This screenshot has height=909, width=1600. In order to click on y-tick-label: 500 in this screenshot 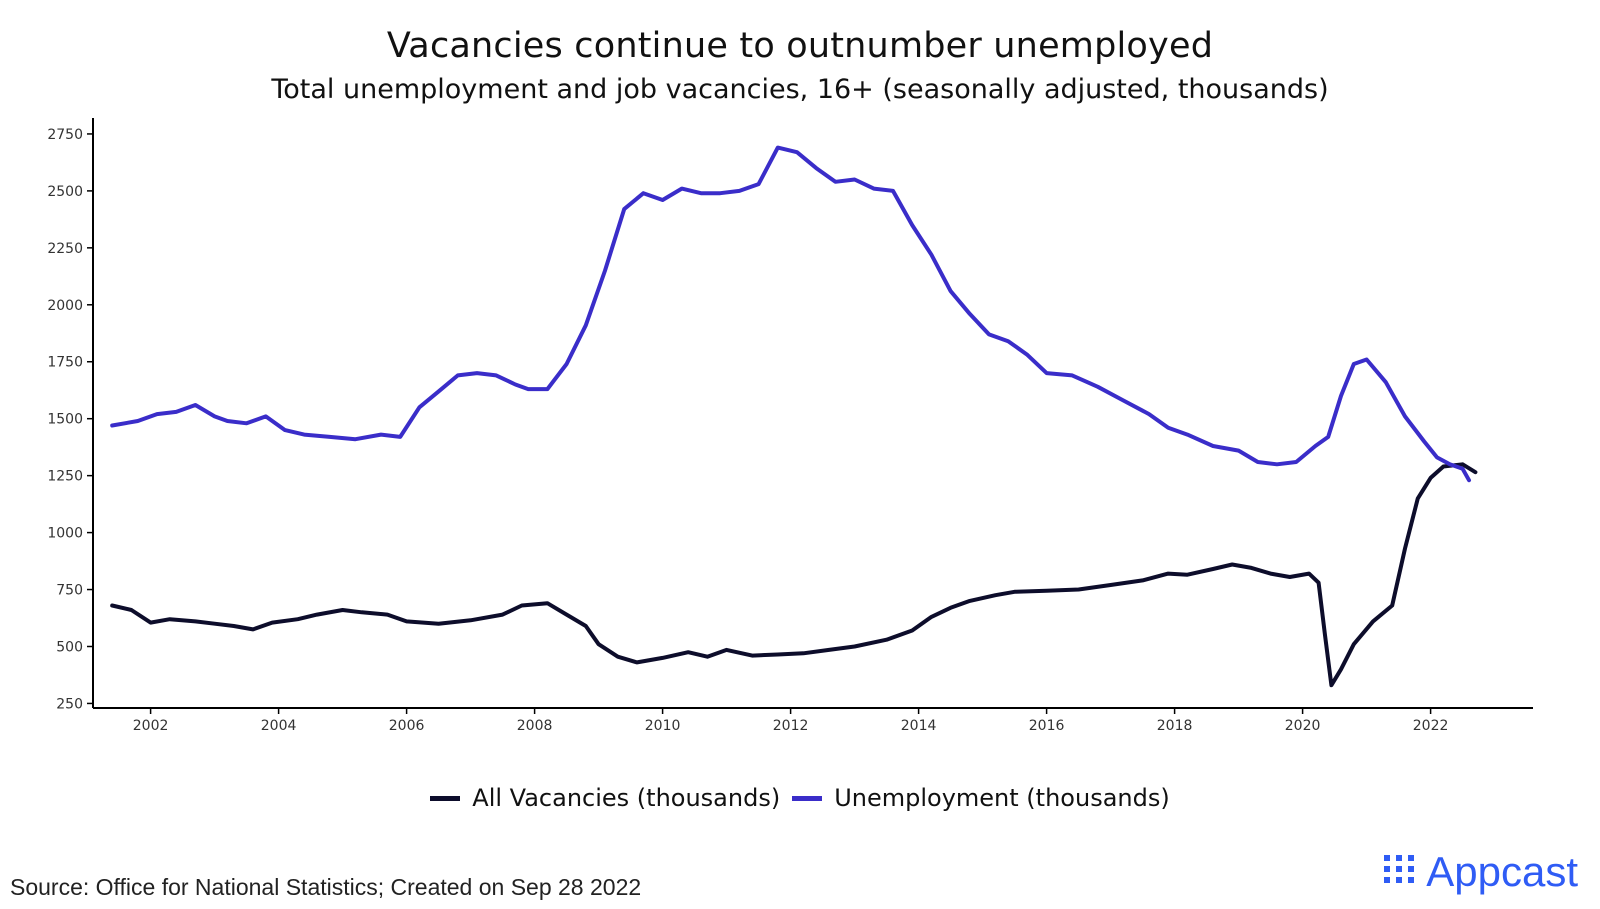, I will do `click(69, 647)`.